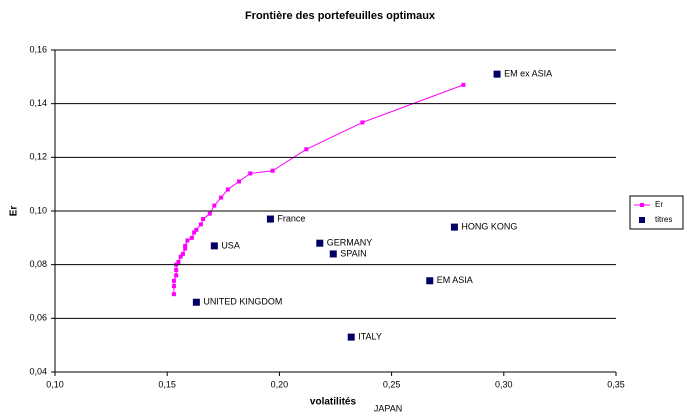 Image resolution: width=687 pixels, height=419 pixels. I want to click on chart-title: Frontière des portefeuilles optimaux, so click(340, 16).